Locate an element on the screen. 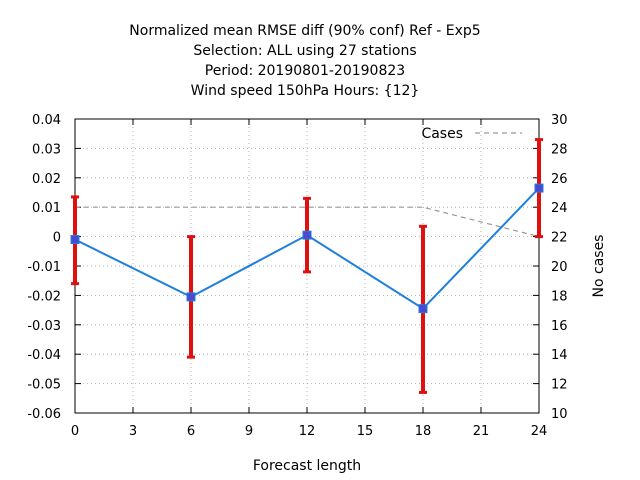 The width and height of the screenshot is (640, 480). x-tick-label: 24 is located at coordinates (539, 431).